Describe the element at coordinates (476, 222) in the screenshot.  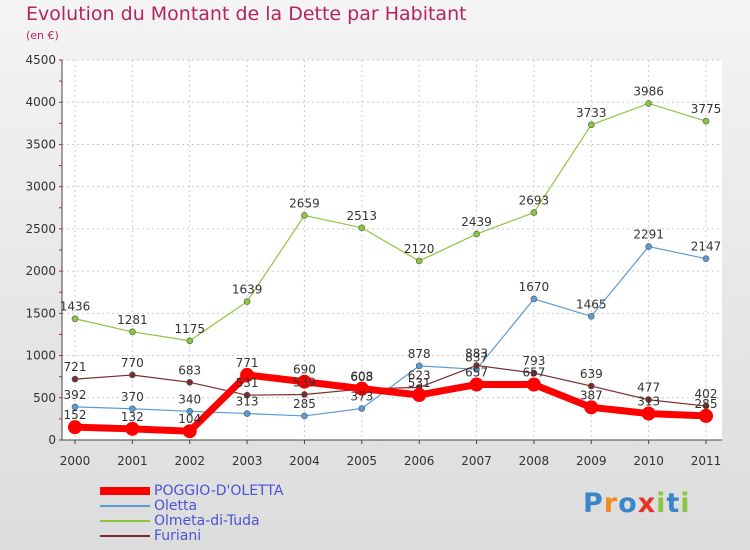
I see `data-label: 2439` at that location.